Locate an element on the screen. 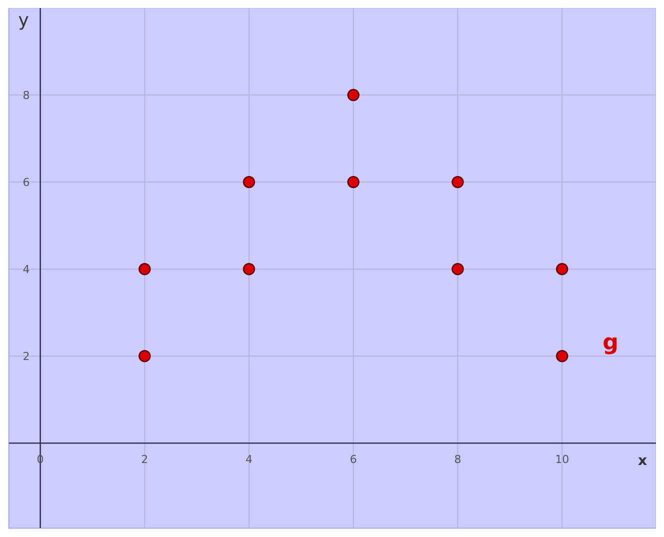 The image size is (664, 537). x-axis-title: x is located at coordinates (643, 461).